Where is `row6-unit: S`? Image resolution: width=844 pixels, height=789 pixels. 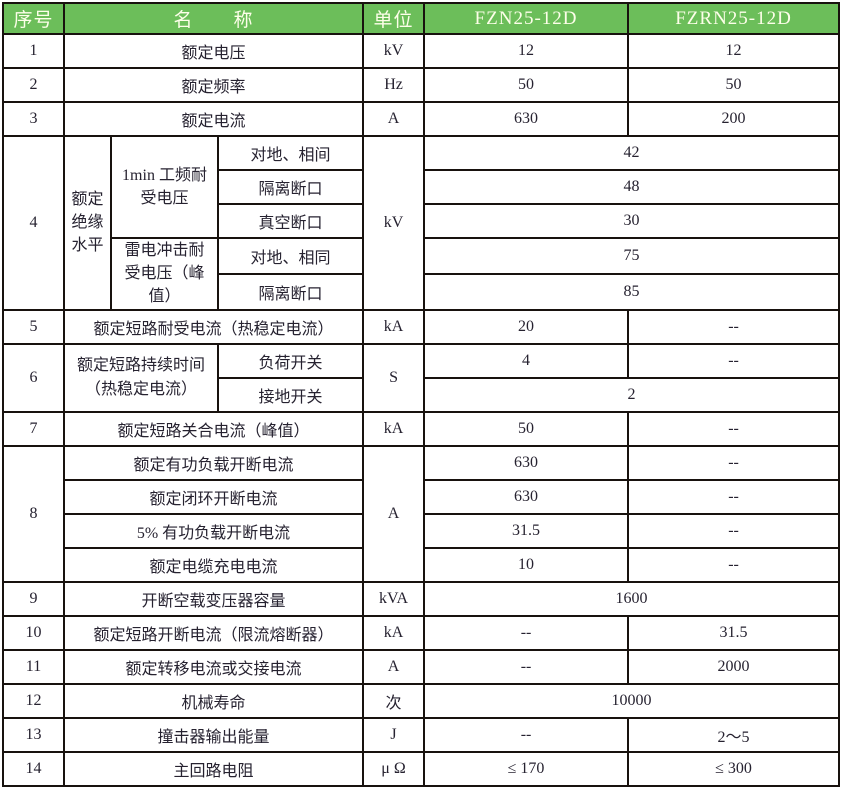
row6-unit: S is located at coordinates (394, 377).